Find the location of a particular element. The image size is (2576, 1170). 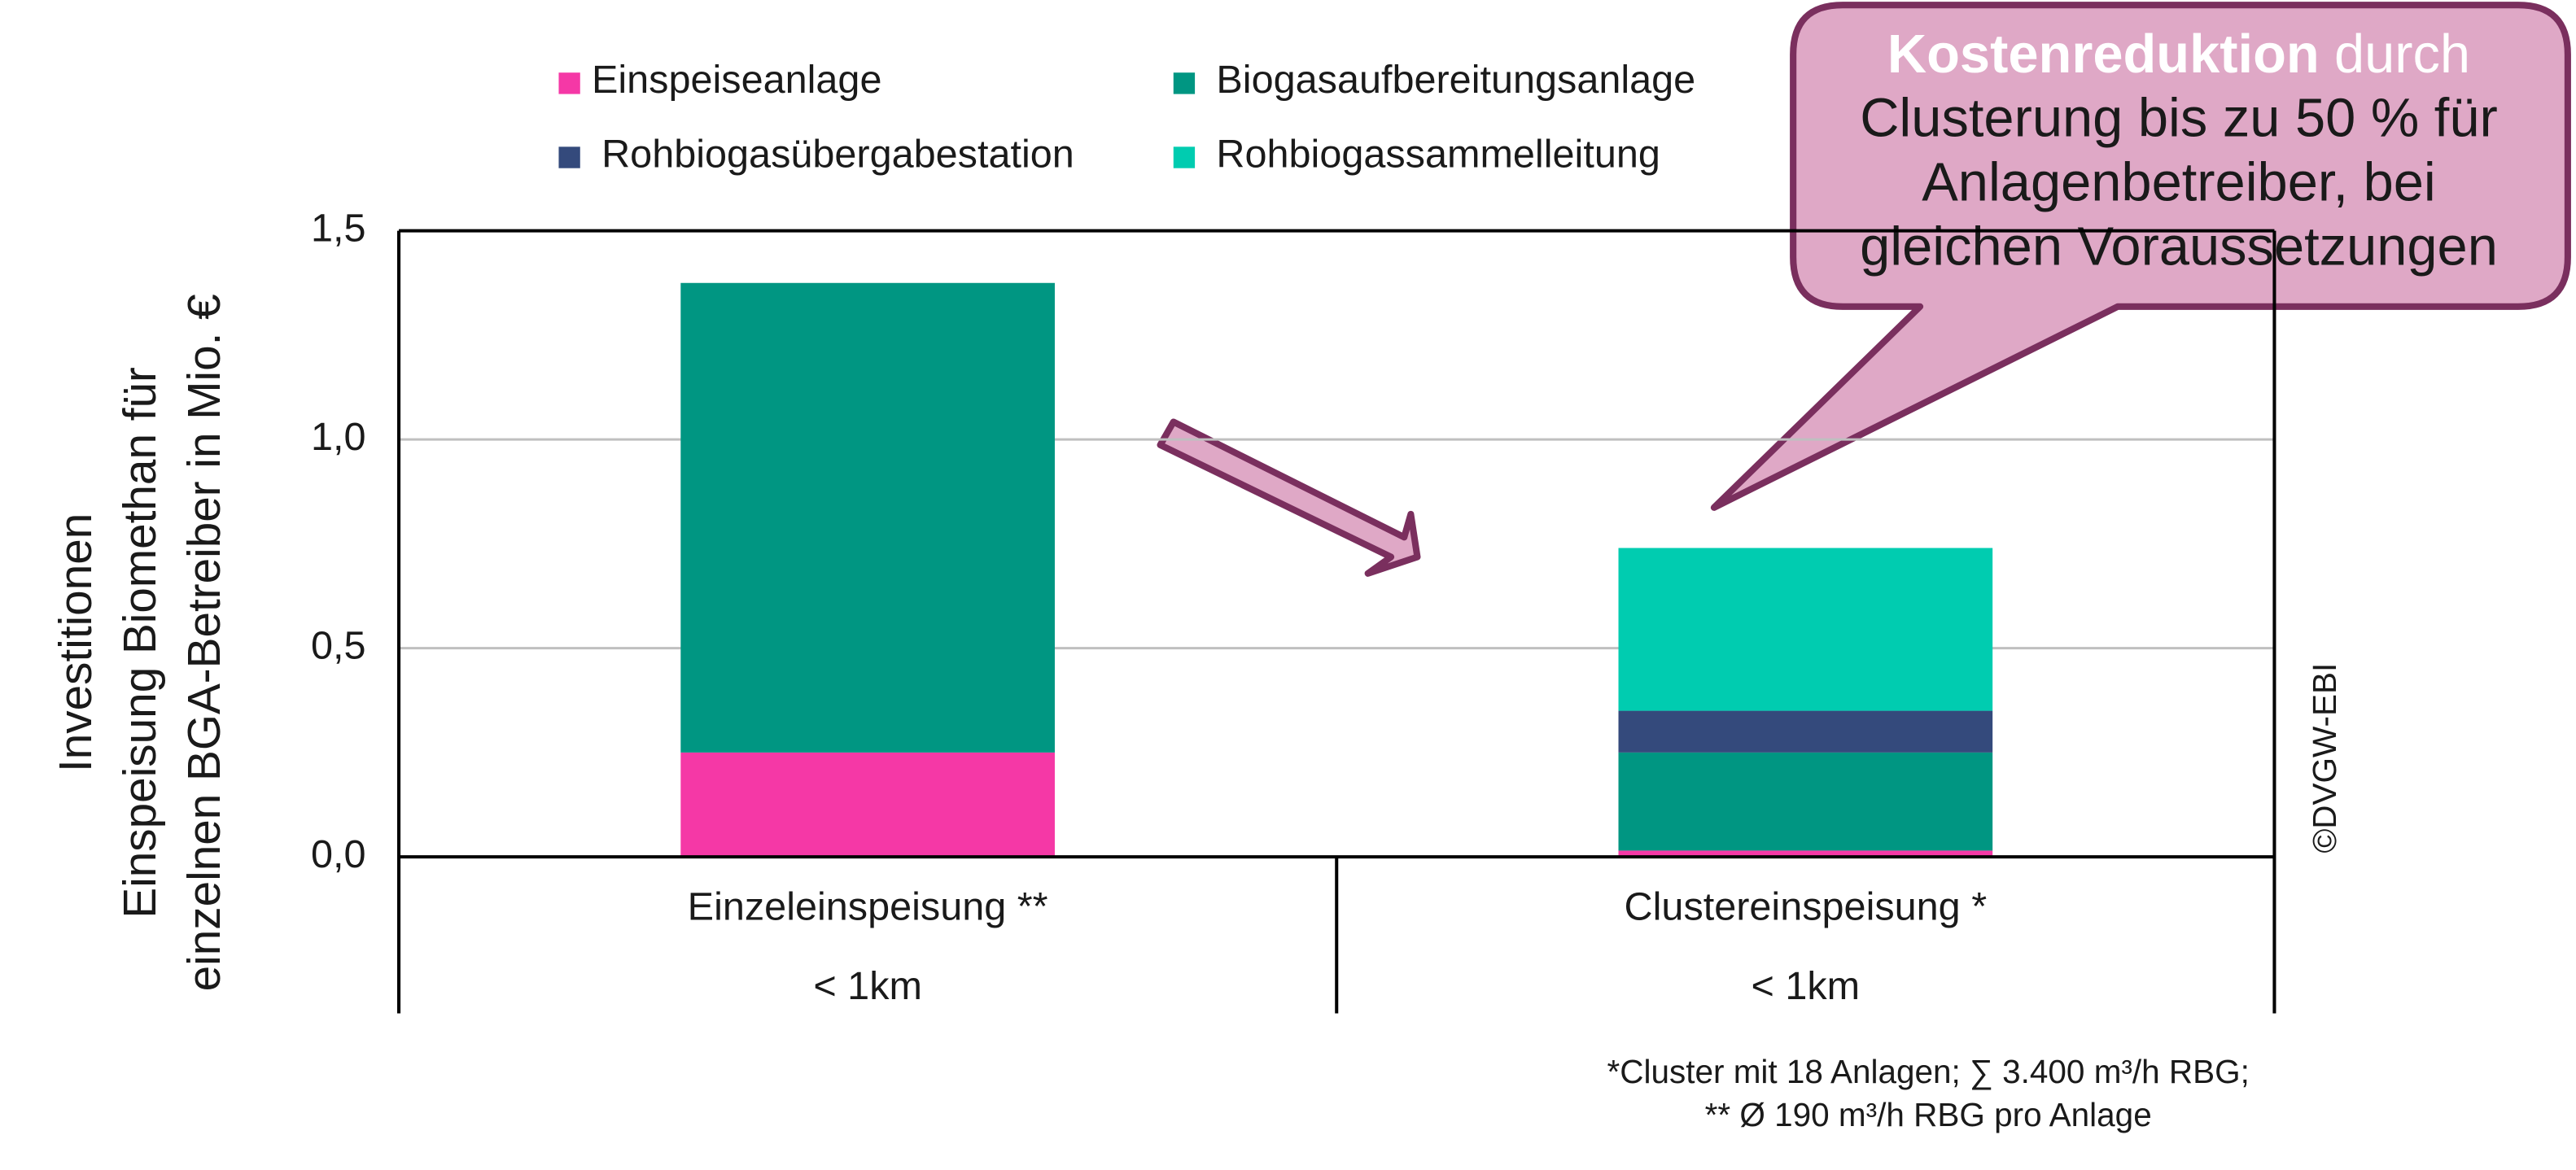

callout-line: Clusterung bis zu 50 % für is located at coordinates (2179, 119).